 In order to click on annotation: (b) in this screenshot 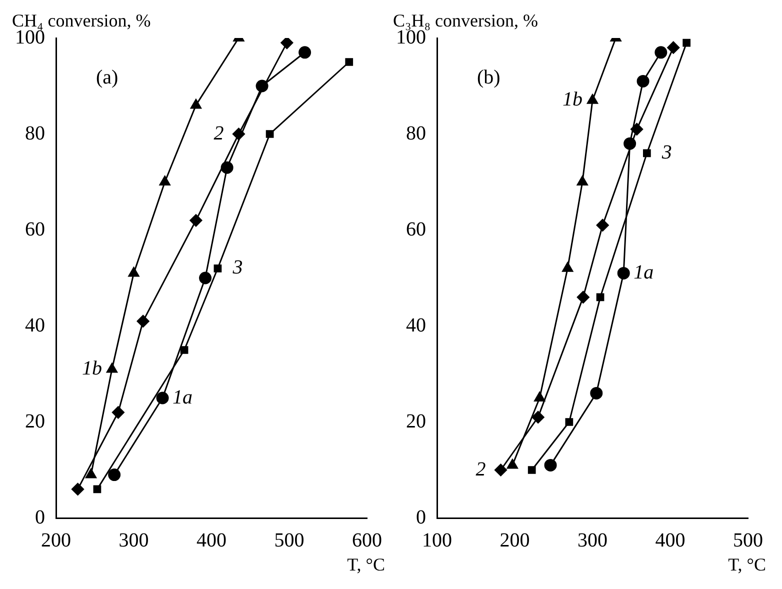, I will do `click(488, 77)`.